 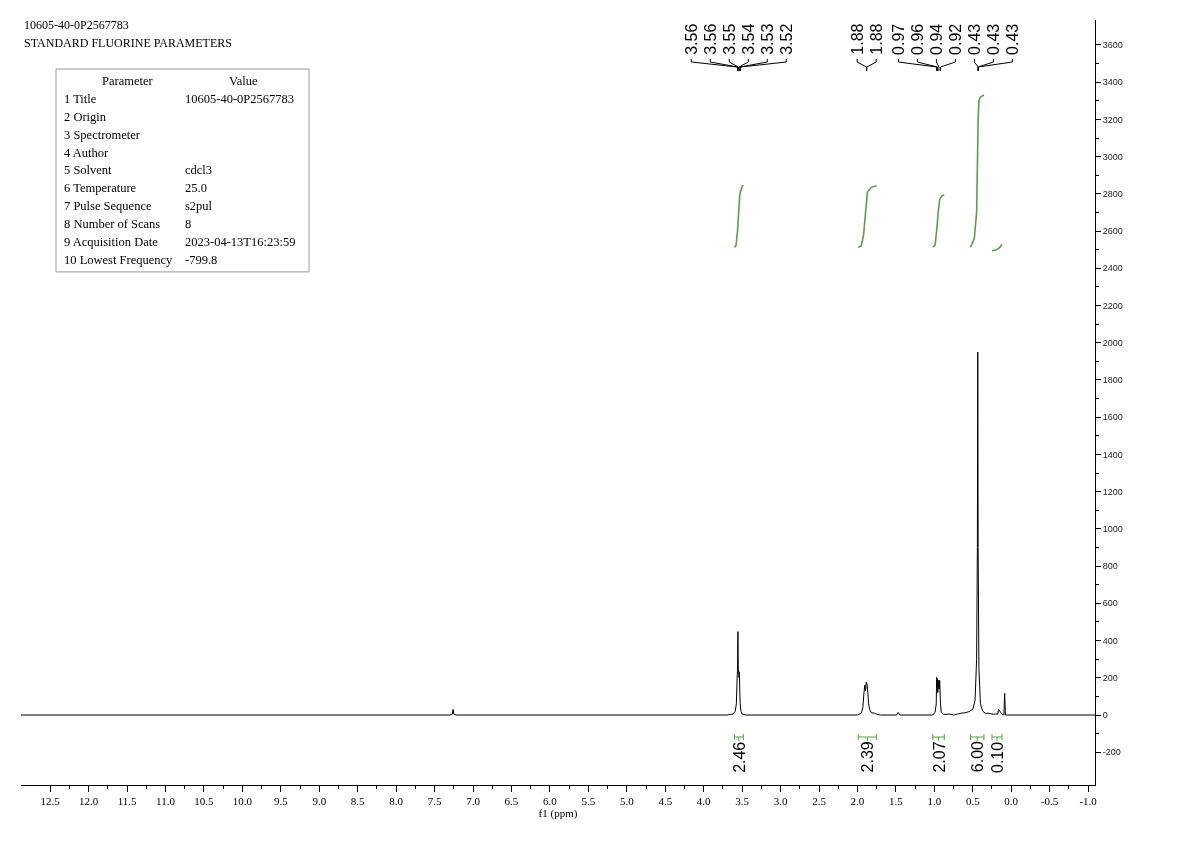 I want to click on x-tick-label: 9.5, so click(x=281, y=801).